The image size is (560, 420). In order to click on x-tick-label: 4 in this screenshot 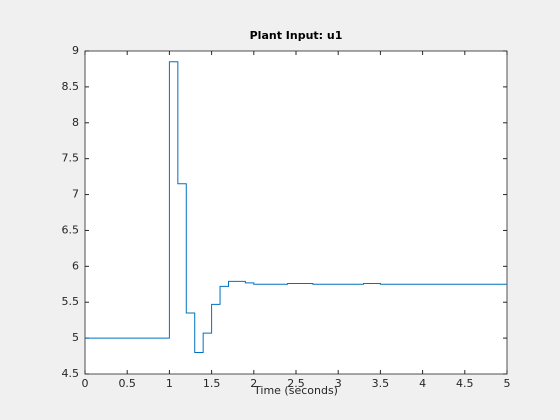, I will do `click(422, 383)`.